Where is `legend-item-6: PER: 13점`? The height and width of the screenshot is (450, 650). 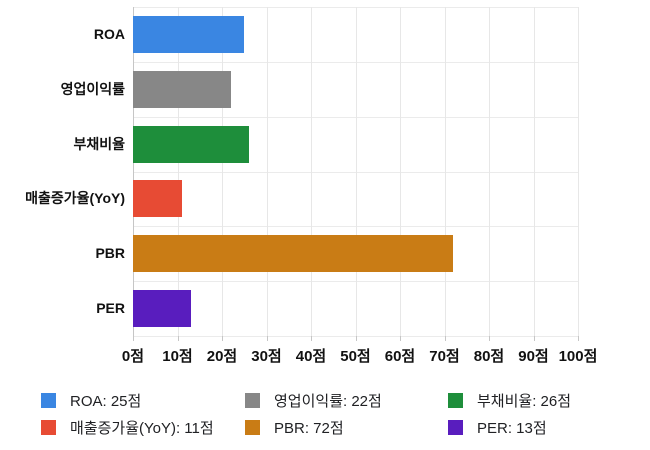
legend-item-6: PER: 13점 is located at coordinates (497, 428).